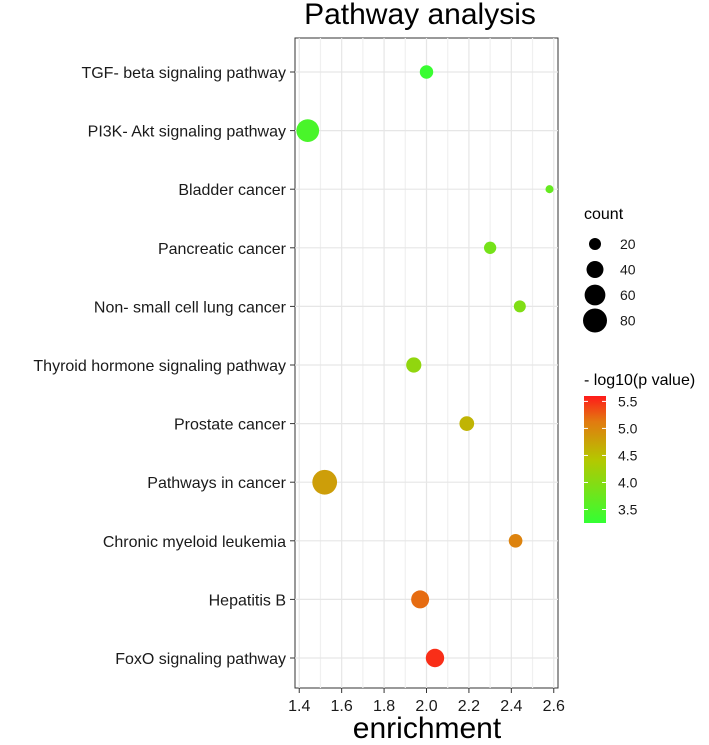 The width and height of the screenshot is (709, 745). I want to click on x-tick-label: 2.4, so click(511, 706).